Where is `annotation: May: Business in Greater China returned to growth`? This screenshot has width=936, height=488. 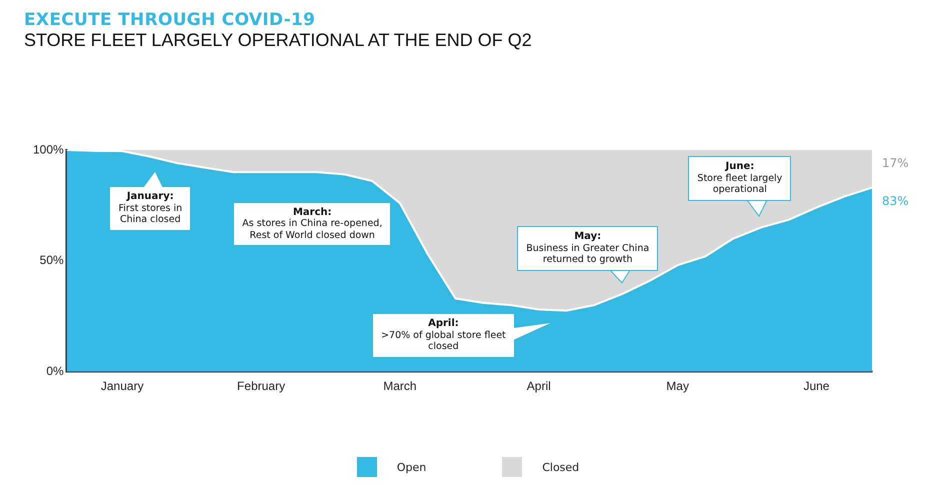
annotation: May: Business in Greater China returned to growth is located at coordinates (588, 248).